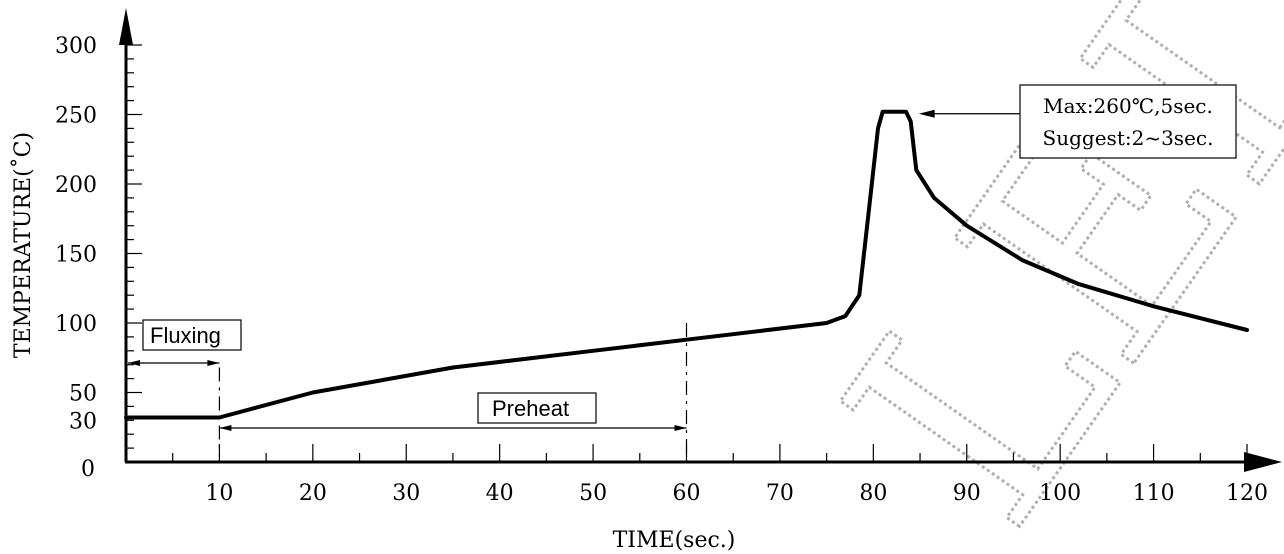 Image resolution: width=1284 pixels, height=554 pixels. Describe the element at coordinates (225, 428) in the screenshot. I see `preheat-arrow-left` at that location.